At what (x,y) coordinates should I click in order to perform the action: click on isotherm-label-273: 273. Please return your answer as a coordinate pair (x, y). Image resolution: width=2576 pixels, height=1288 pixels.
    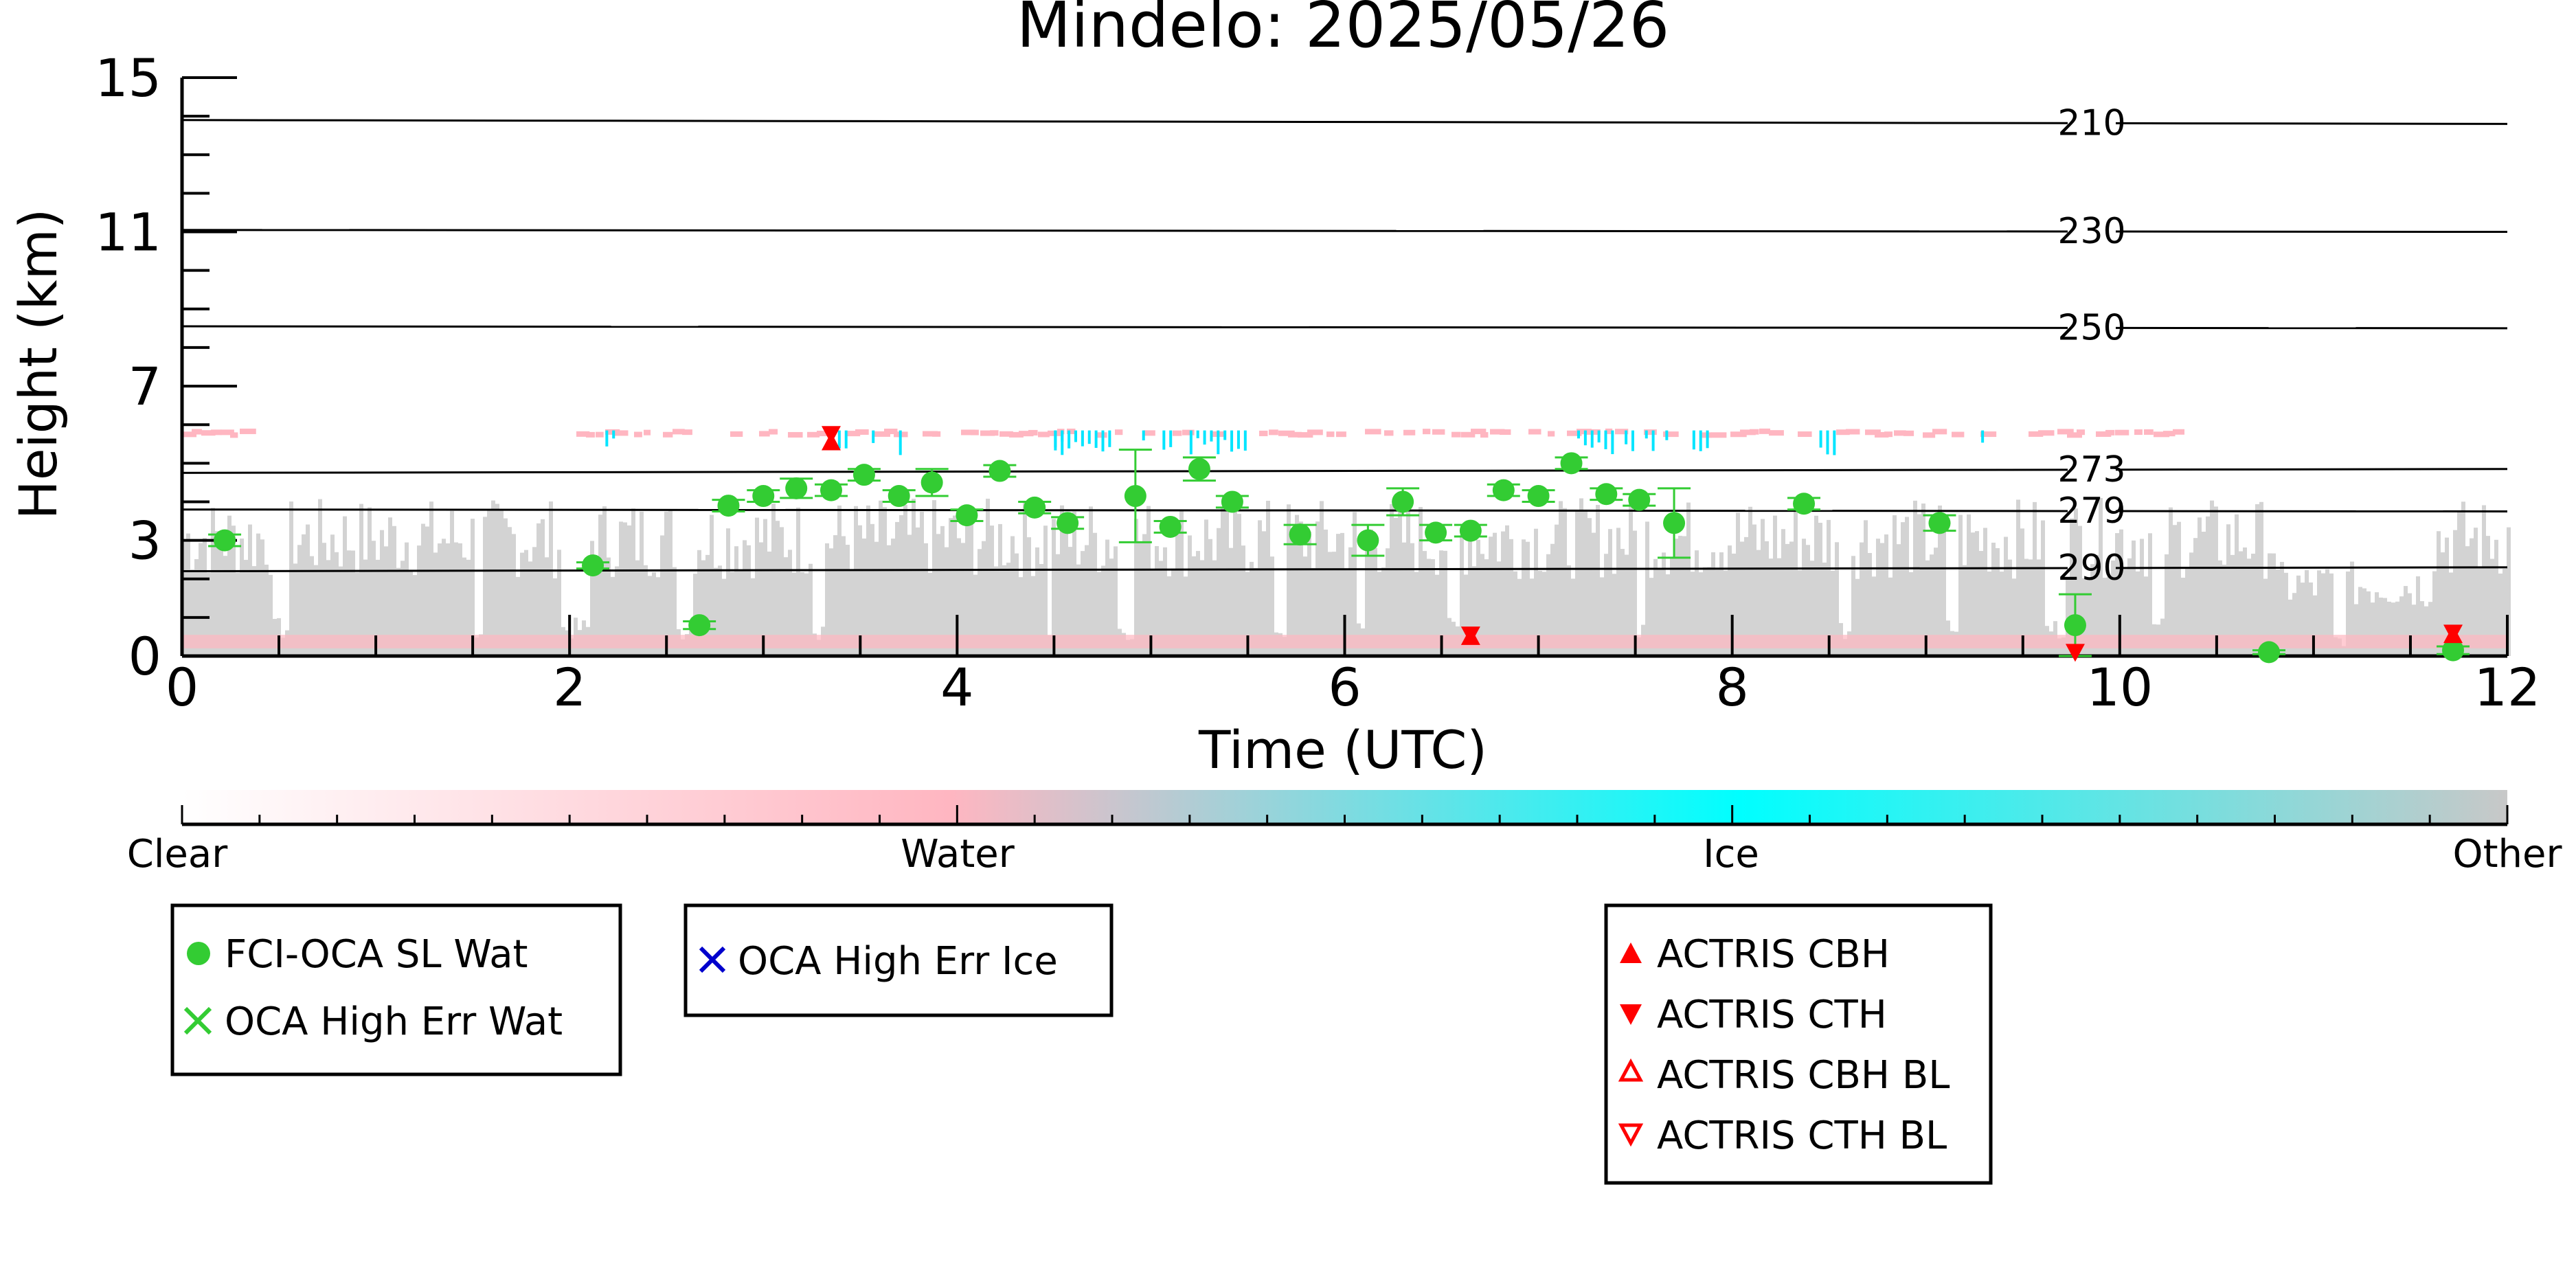
    Looking at the image, I should click on (2091, 469).